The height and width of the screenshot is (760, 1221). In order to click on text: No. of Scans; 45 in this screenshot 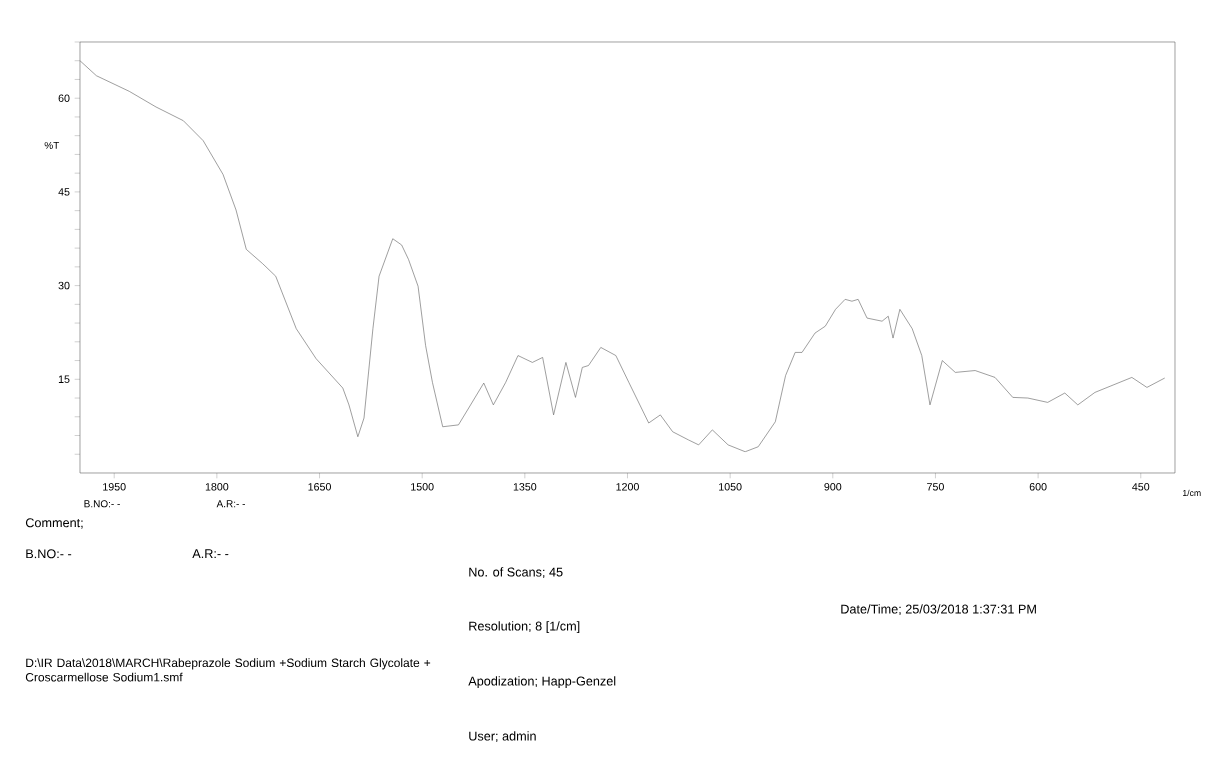, I will do `click(516, 573)`.